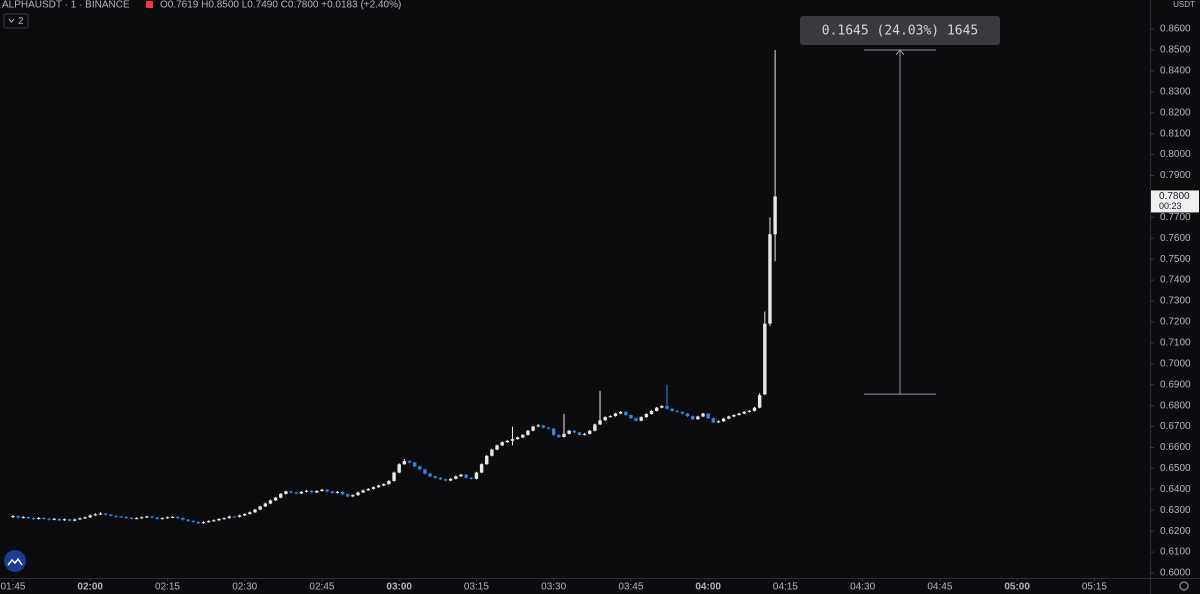 The width and height of the screenshot is (1200, 594). Describe the element at coordinates (1175, 363) in the screenshot. I see `y-tick-label: 0.7000` at that location.